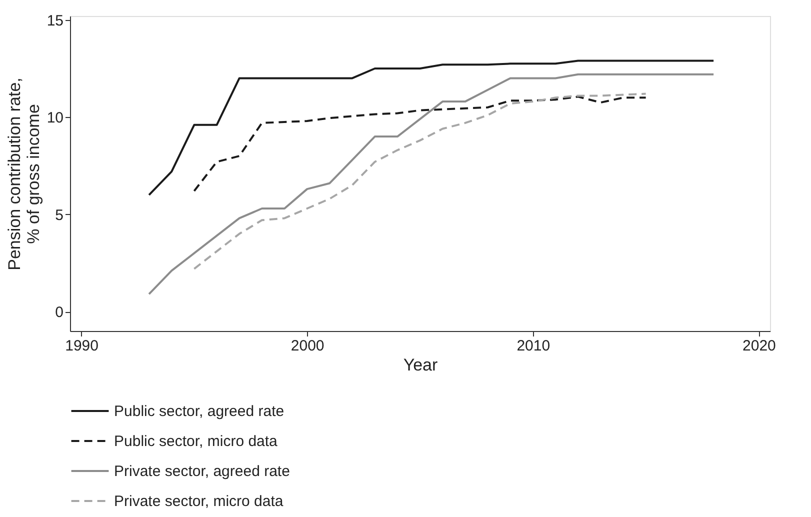  I want to click on line-series, so click(420, 144).